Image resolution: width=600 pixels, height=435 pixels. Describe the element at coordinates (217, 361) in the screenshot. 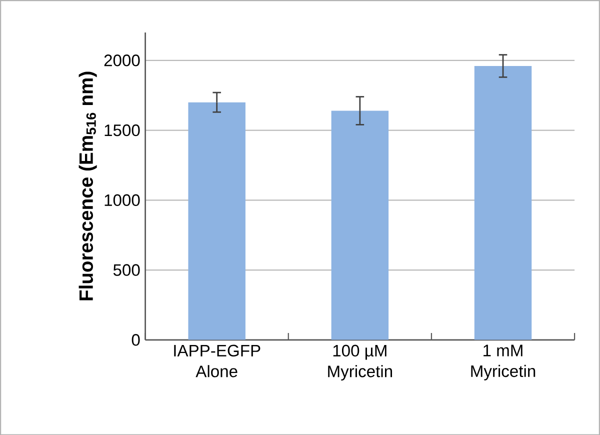

I see `x-tick-label: IAPP-EGFP Alone` at that location.